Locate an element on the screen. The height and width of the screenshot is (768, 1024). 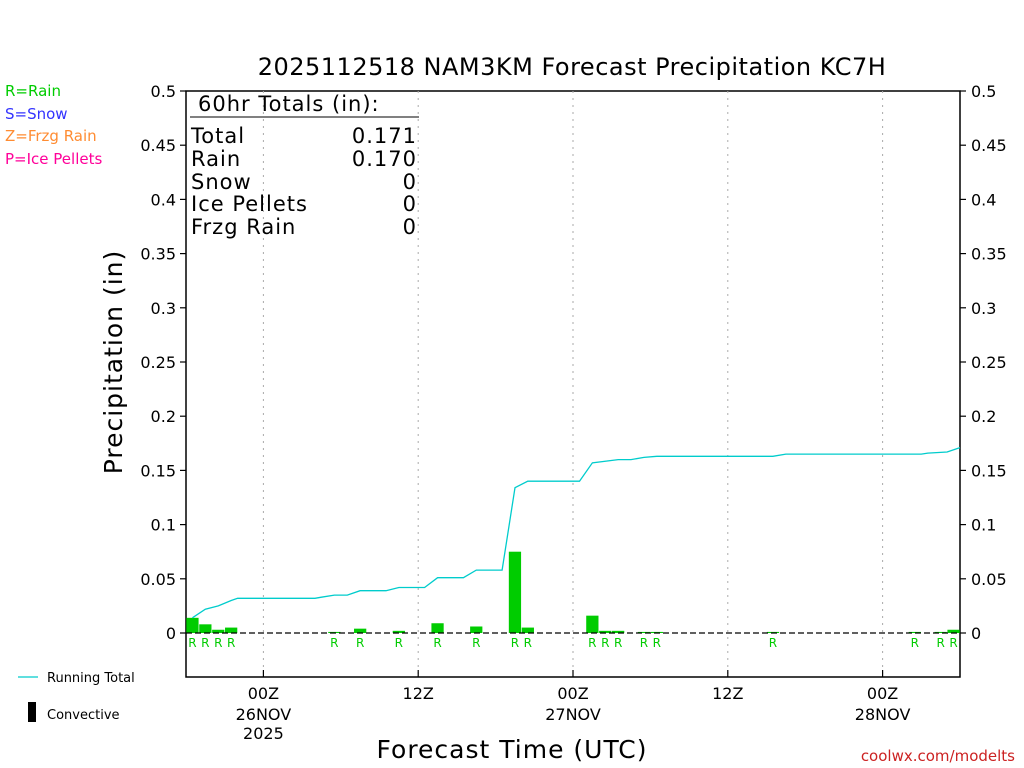
y-tick-label-right: 0.1 is located at coordinates (983, 525).